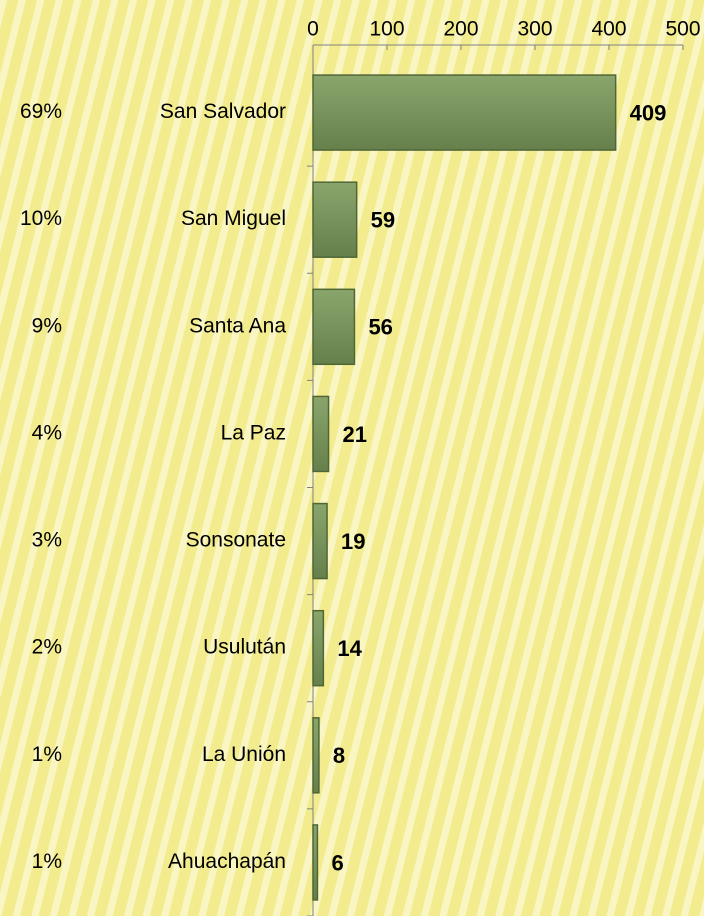 This screenshot has height=916, width=704. Describe the element at coordinates (223, 111) in the screenshot. I see `y-tick-label: San Salvador` at that location.